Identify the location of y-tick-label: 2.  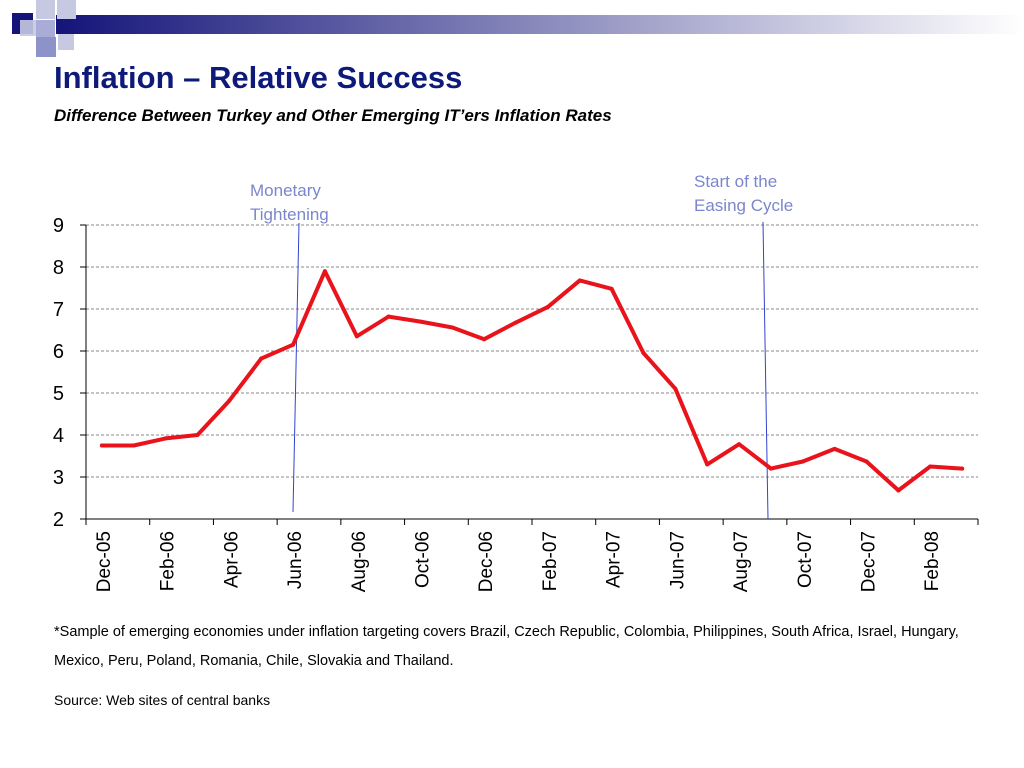
(58, 520).